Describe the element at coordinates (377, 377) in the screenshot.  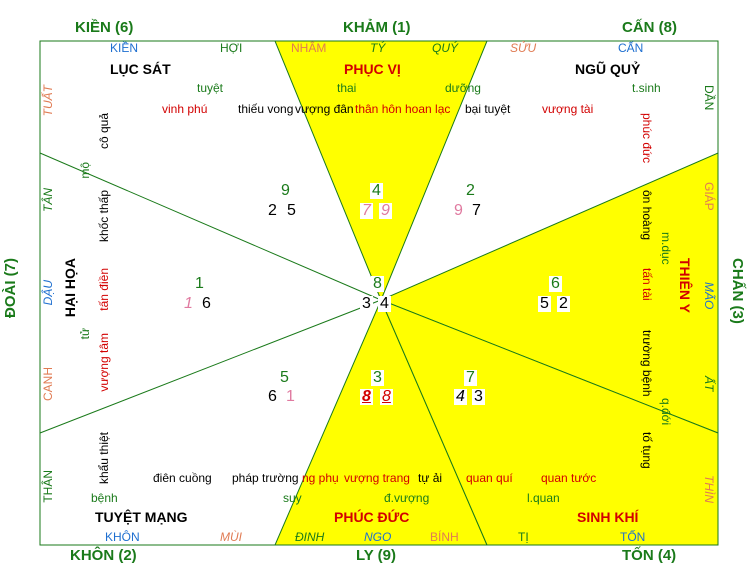
I see `star-s-center: 3` at that location.